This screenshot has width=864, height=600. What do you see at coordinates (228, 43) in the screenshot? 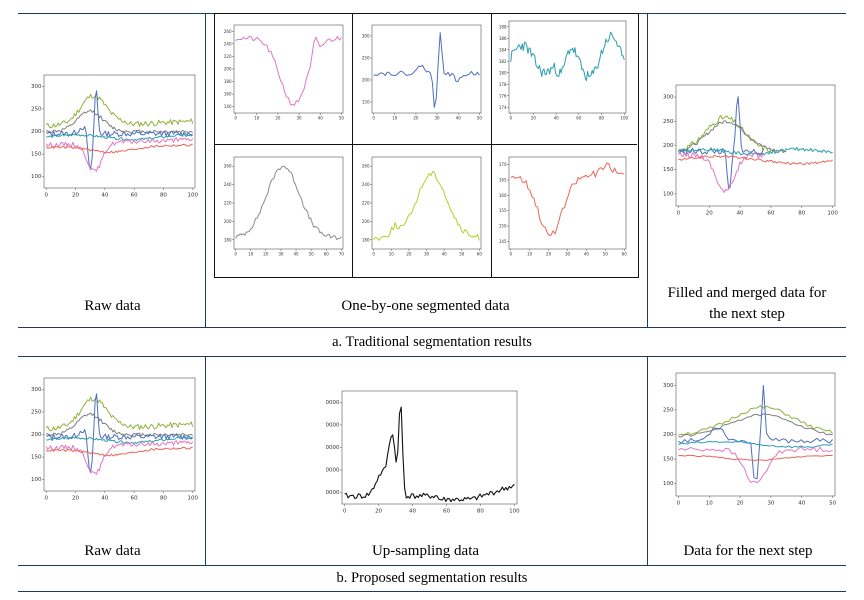
I see `y-tick-label: 240` at bounding box center [228, 43].